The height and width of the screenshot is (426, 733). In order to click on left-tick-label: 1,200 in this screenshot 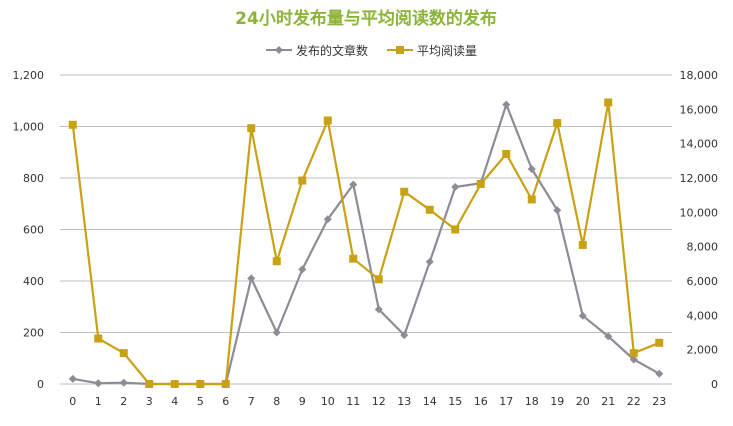, I will do `click(29, 75)`.